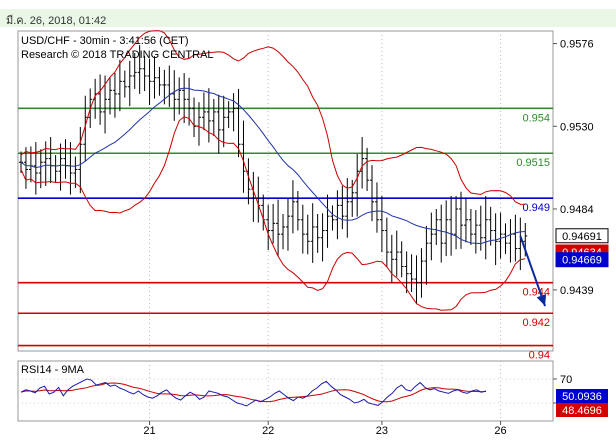  I want to click on y-tick-label: 0.9439, so click(577, 291).